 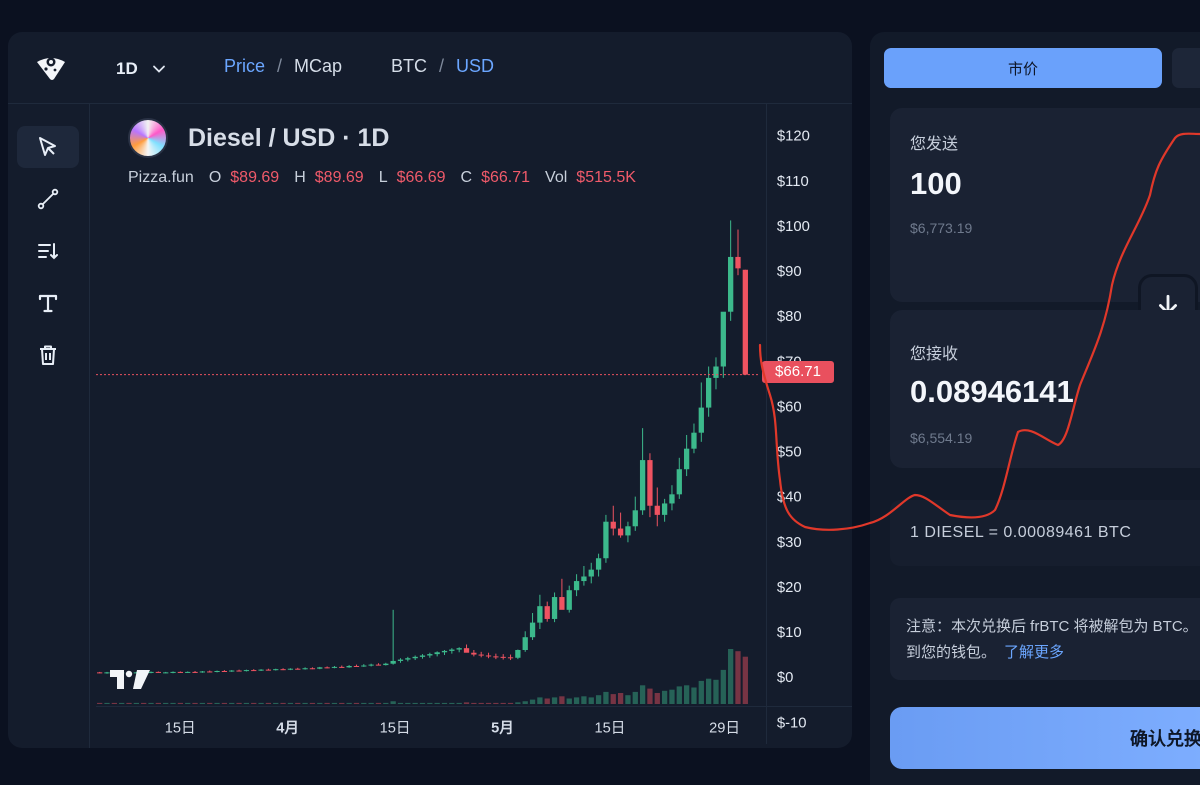 I want to click on price-mcap-toggle: Price / MCap, so click(x=283, y=66).